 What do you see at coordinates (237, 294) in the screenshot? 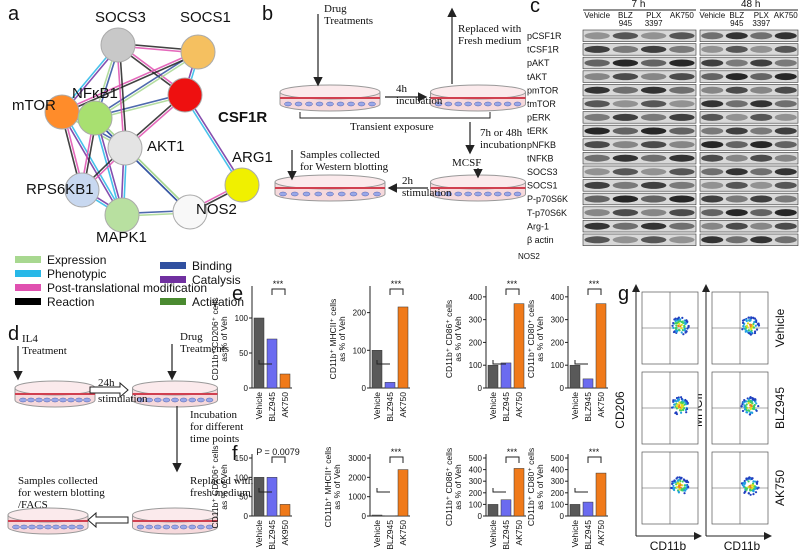
I see `panel-label: e` at bounding box center [237, 294].